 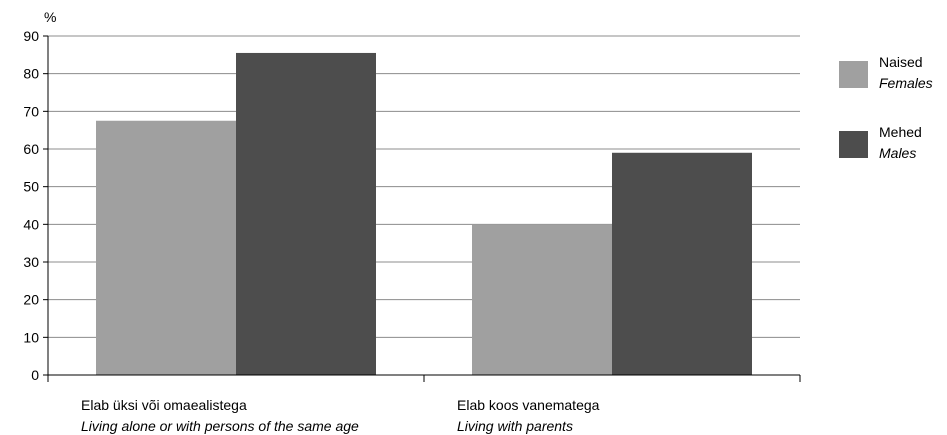 I want to click on category-label-en: Living with parents, so click(x=515, y=426).